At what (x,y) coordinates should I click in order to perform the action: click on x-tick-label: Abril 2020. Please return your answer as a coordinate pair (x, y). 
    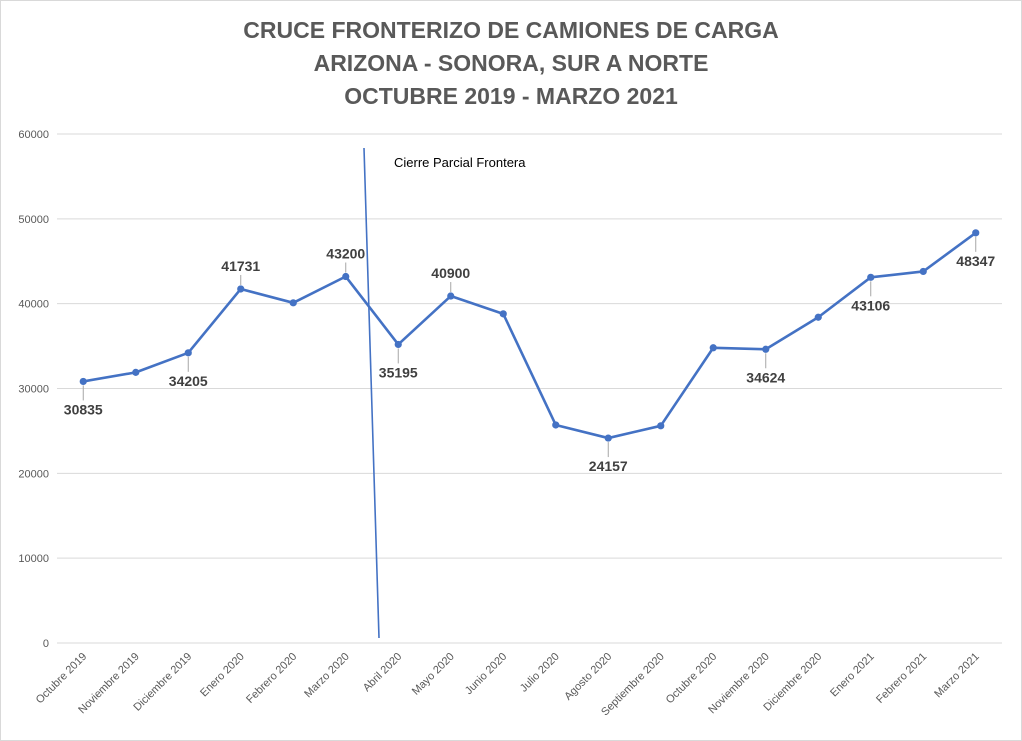
    Looking at the image, I should click on (383, 673).